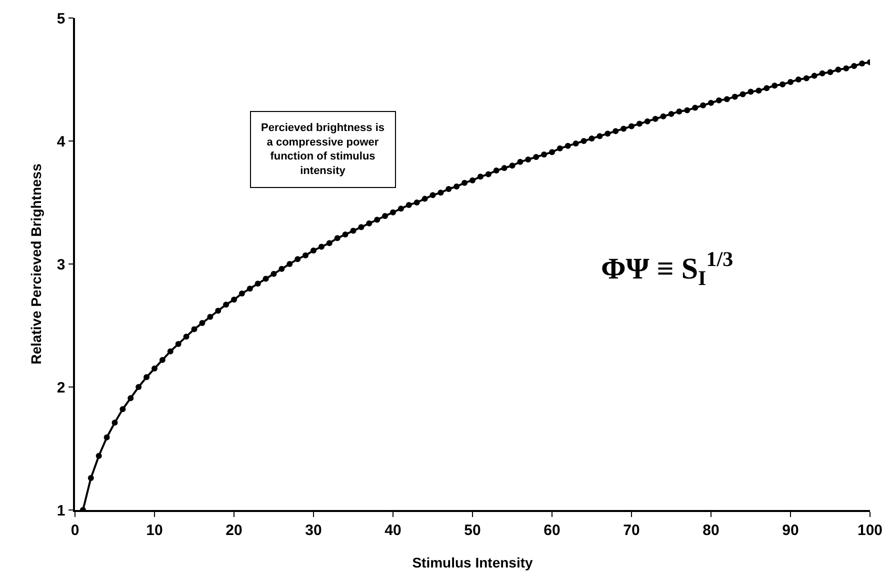 This screenshot has height=584, width=888. What do you see at coordinates (322, 149) in the screenshot?
I see `annotation: Percieved brightness is a compressive power function of stimulus intensity` at bounding box center [322, 149].